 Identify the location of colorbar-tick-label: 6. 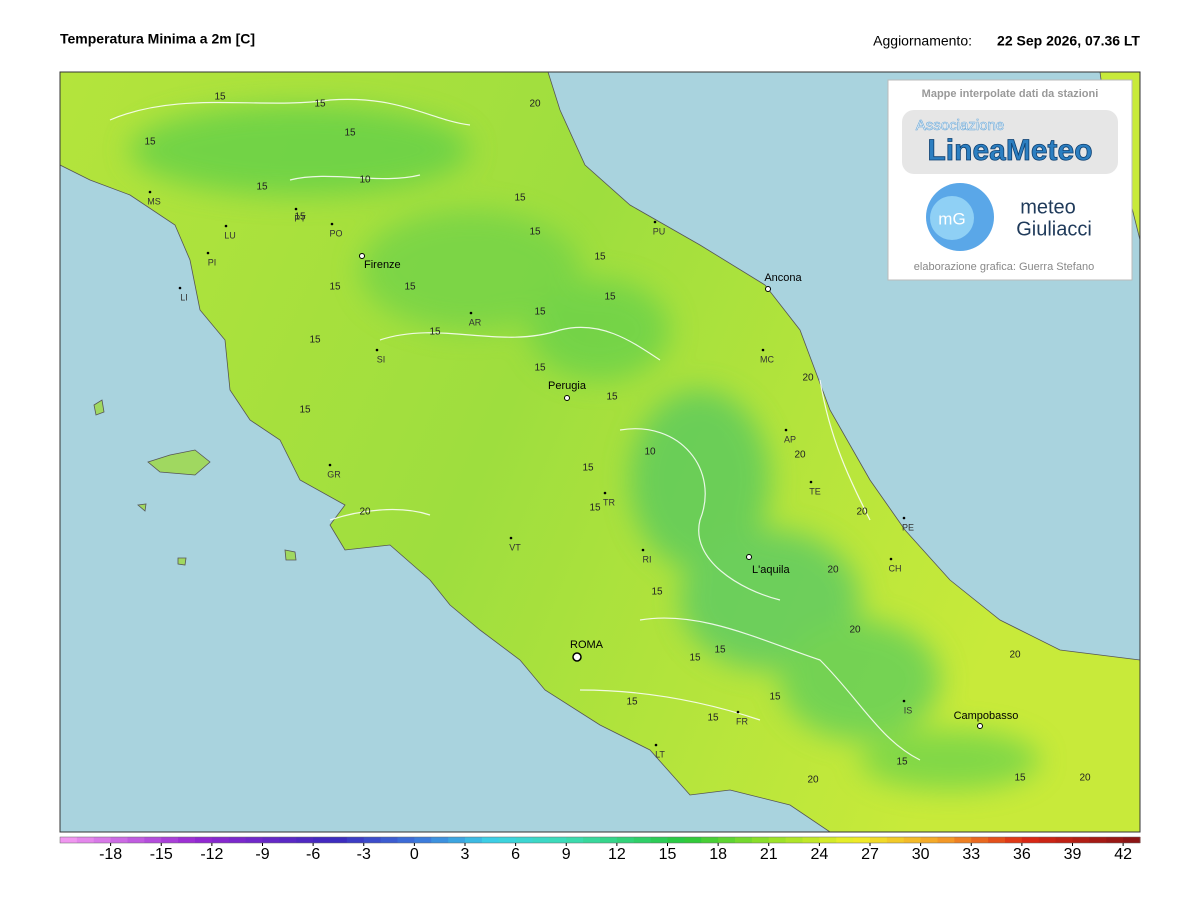
(515, 854).